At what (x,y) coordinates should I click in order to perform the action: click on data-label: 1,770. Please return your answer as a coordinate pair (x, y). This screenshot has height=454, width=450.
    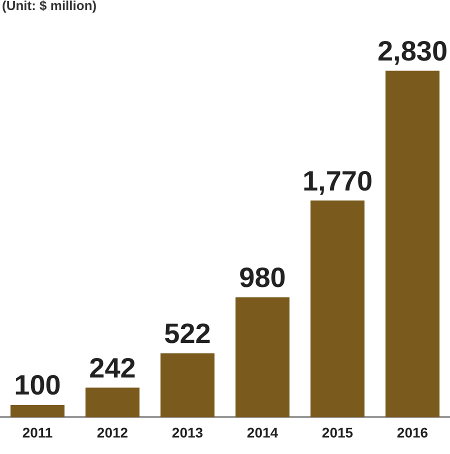
    Looking at the image, I should click on (337, 180).